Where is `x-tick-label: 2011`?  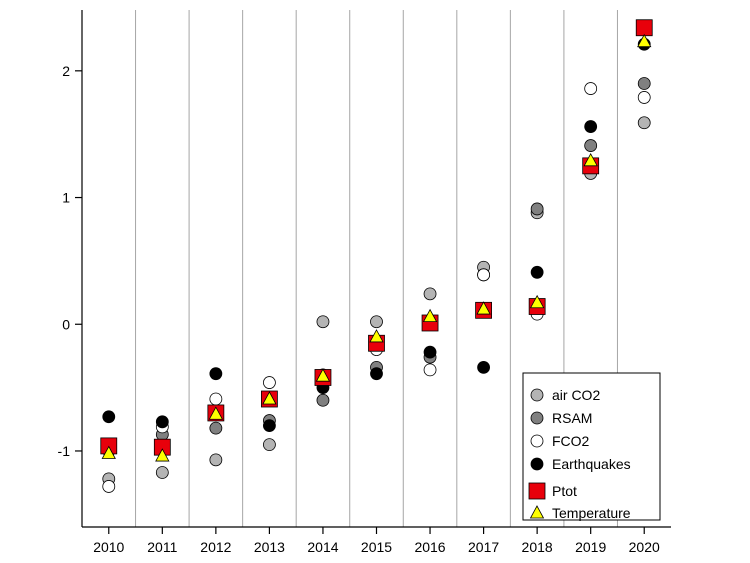
x-tick-label: 2011 is located at coordinates (162, 547).